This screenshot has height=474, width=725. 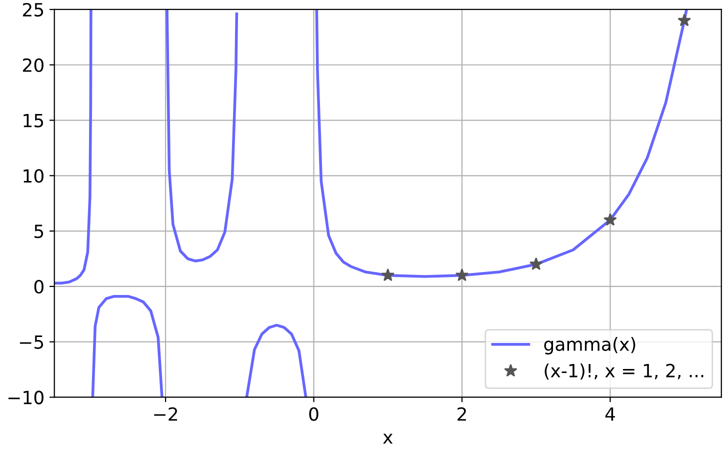 I want to click on y-tick-label: −5, so click(x=32, y=342).